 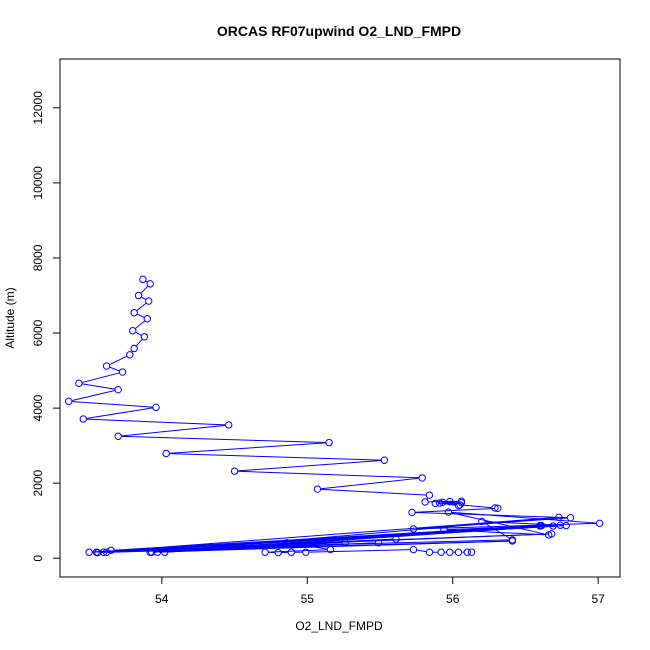 What do you see at coordinates (308, 599) in the screenshot?
I see `x-tick-label: 55` at bounding box center [308, 599].